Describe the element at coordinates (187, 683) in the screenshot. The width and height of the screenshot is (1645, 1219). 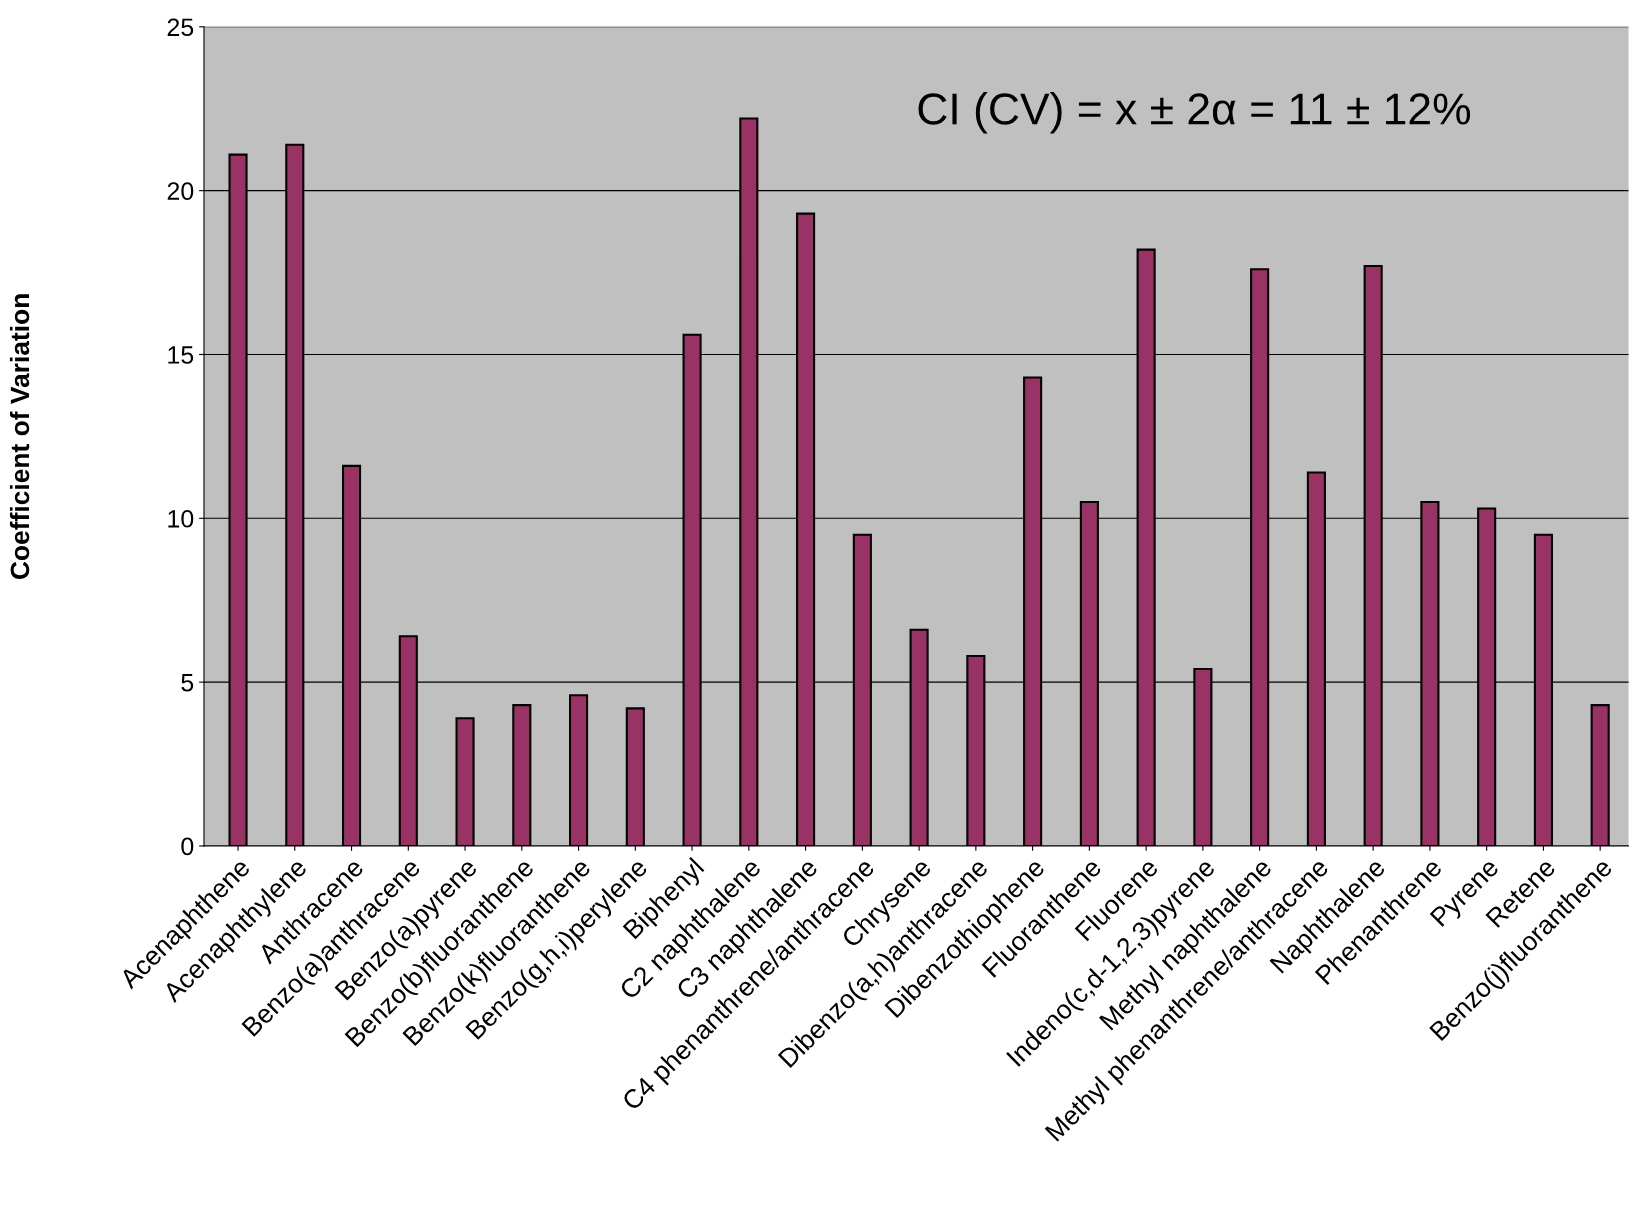
I see `y-tick-label: 5` at that location.